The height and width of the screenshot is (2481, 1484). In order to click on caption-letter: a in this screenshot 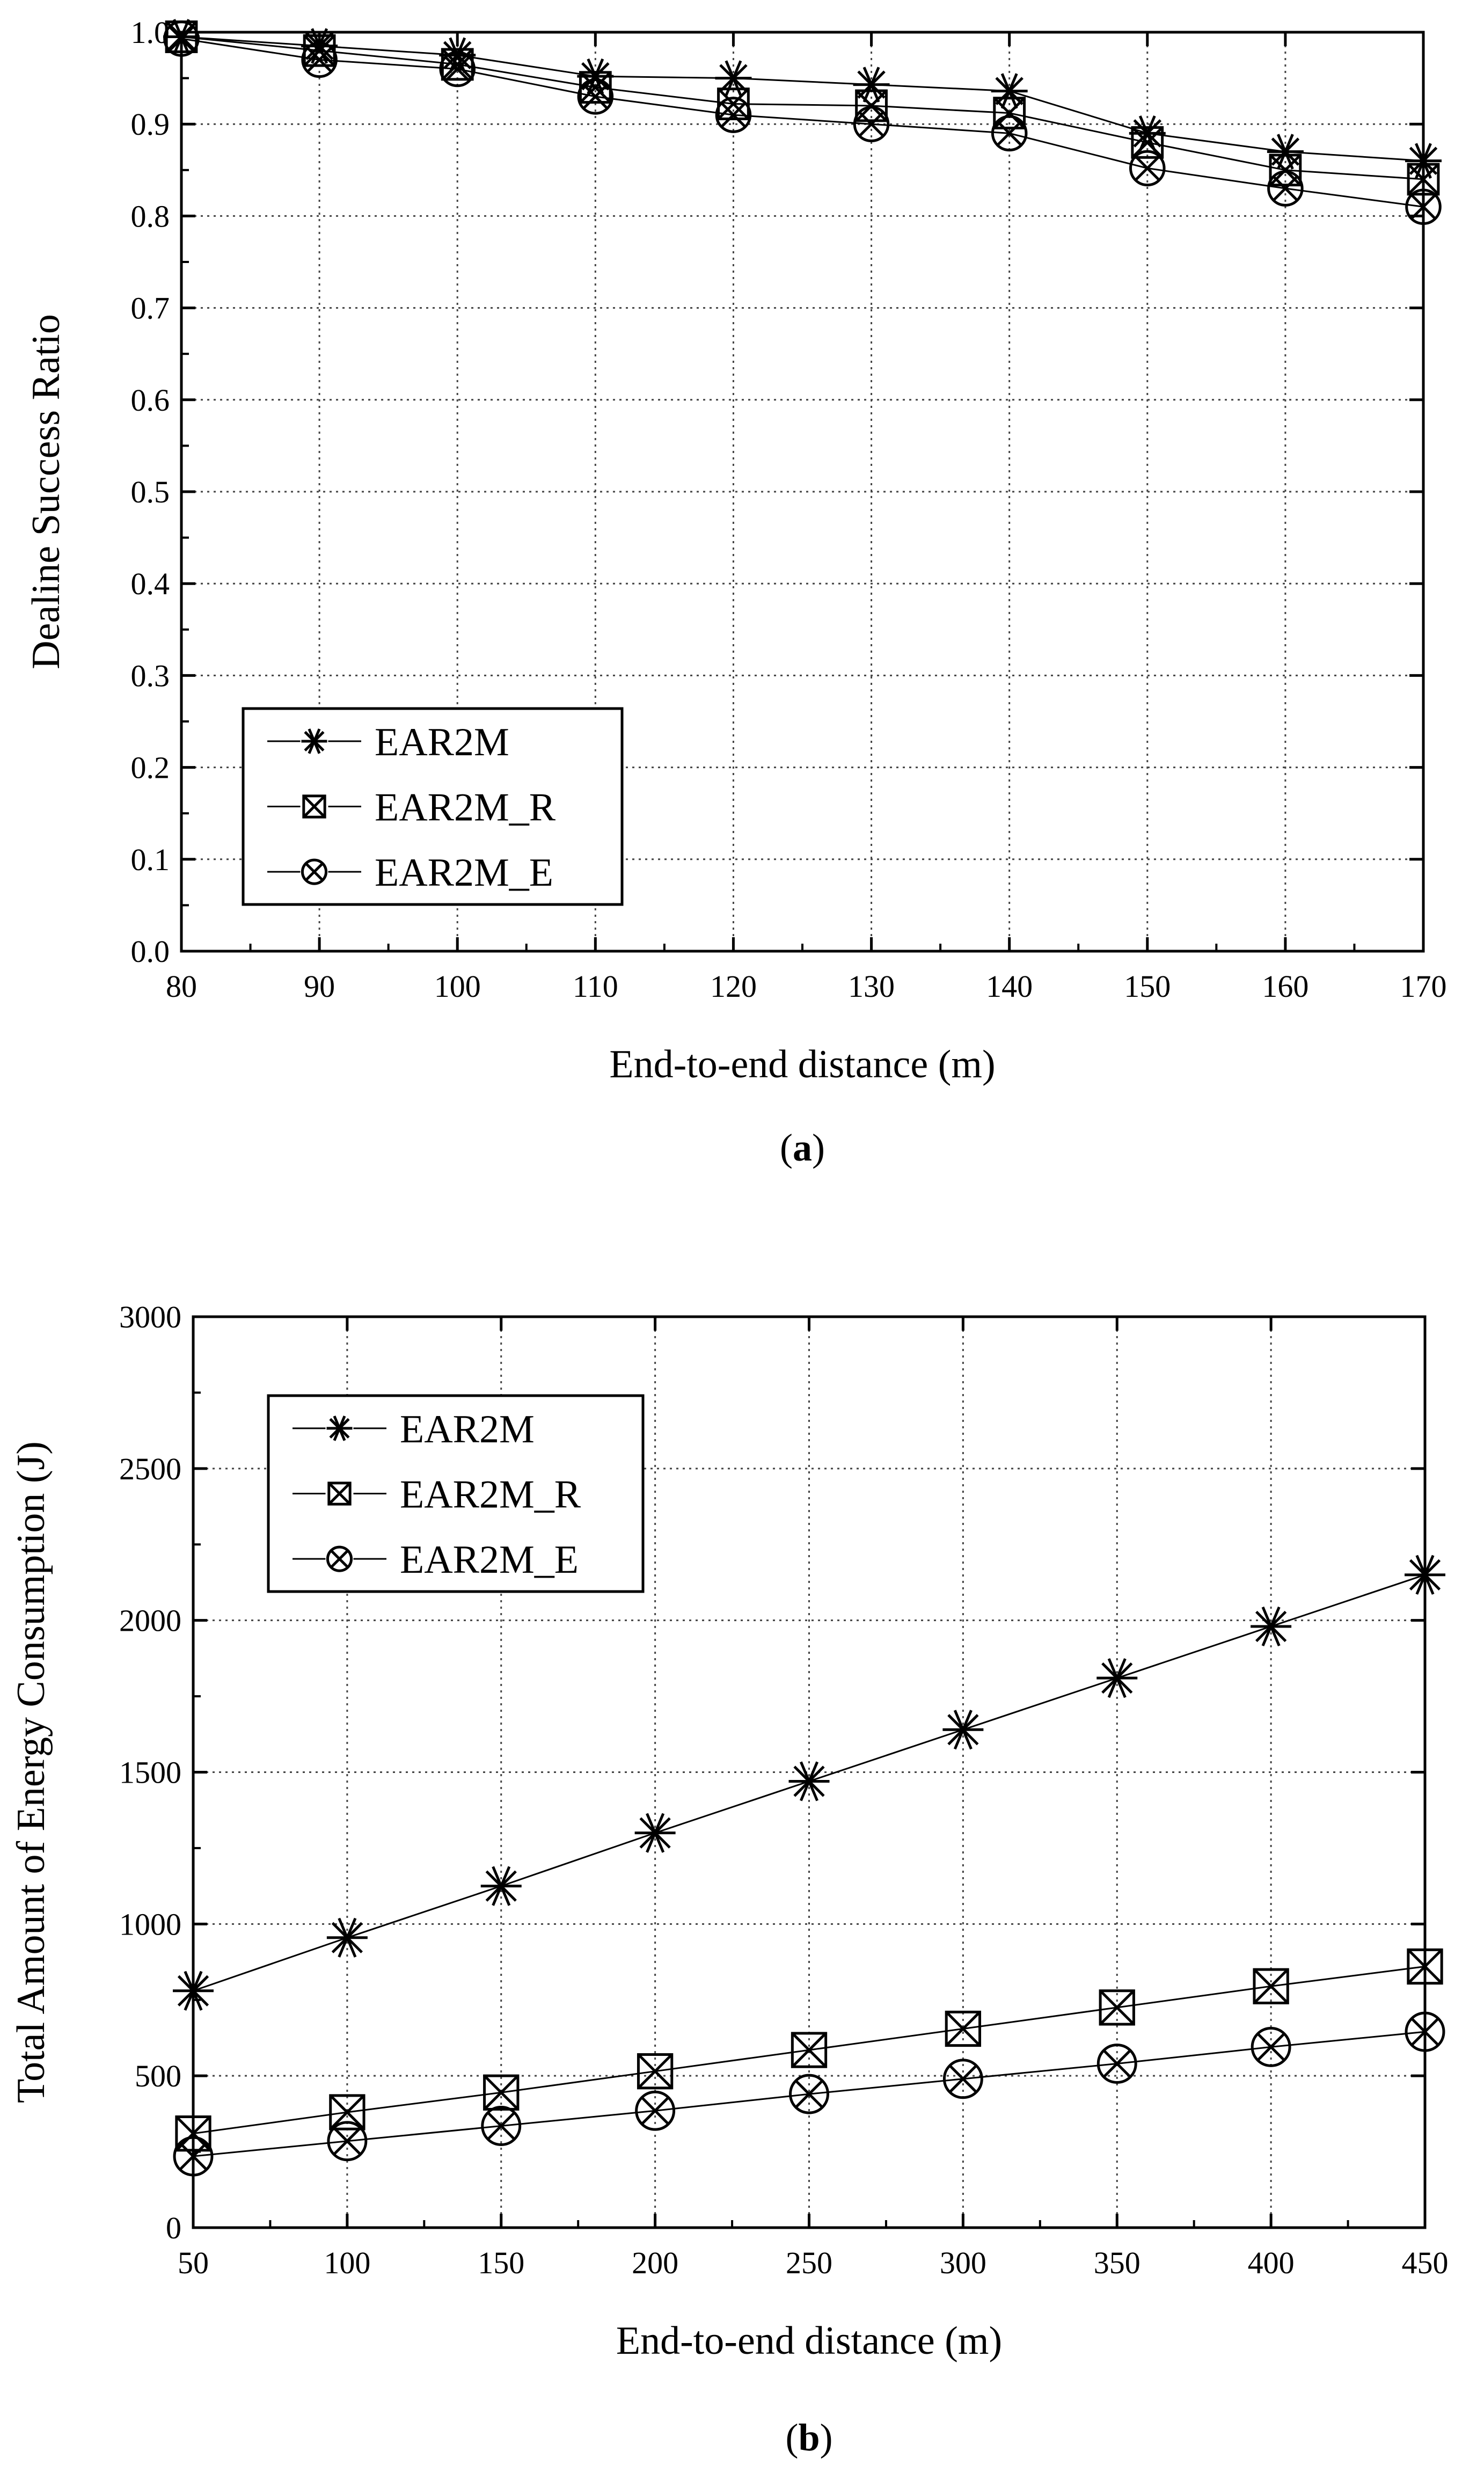, I will do `click(802, 1147)`.